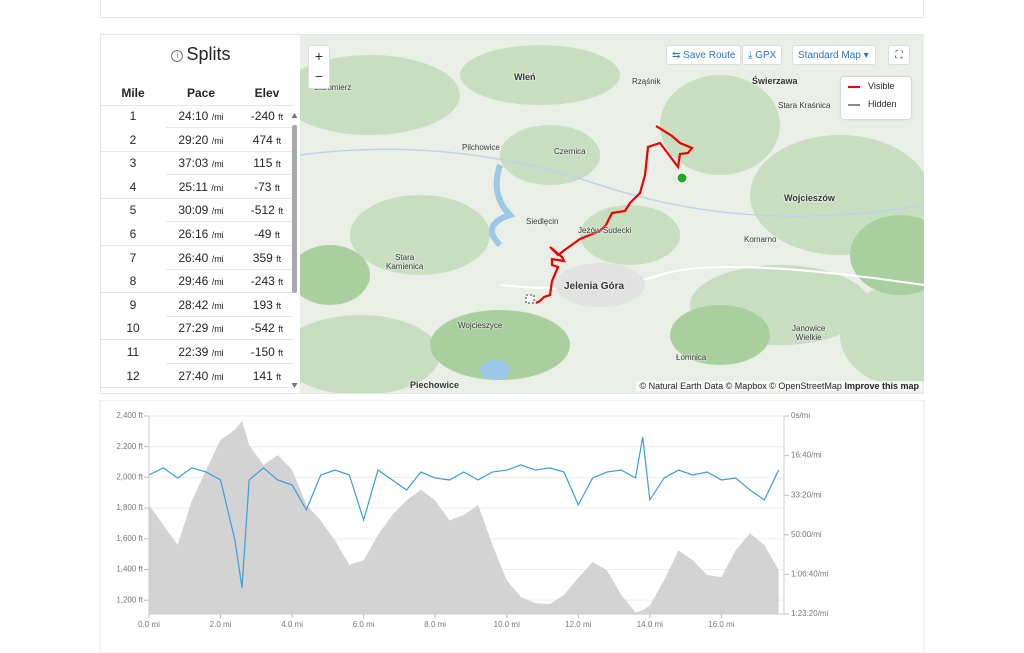 This screenshot has width=1024, height=653. What do you see at coordinates (197, 105) in the screenshot?
I see `header-rule` at bounding box center [197, 105].